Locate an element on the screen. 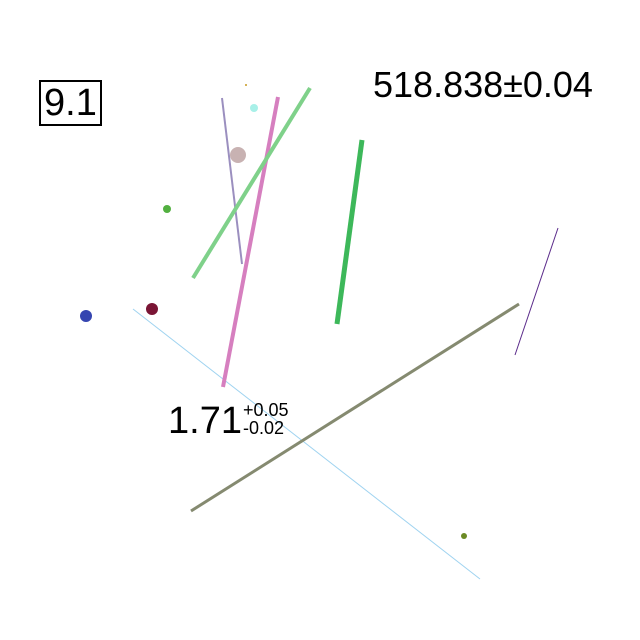 The width and height of the screenshot is (640, 640). measurement-label: 1.71 +0.05 -0.02 is located at coordinates (228, 421).